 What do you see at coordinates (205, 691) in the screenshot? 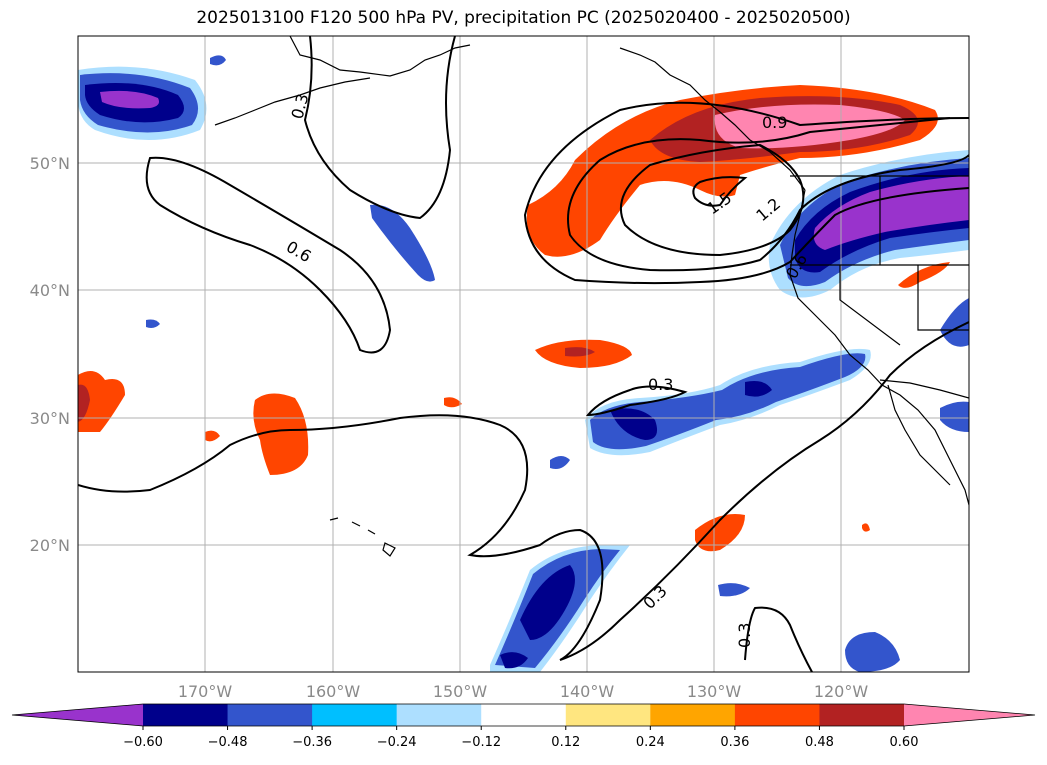
I see `lon-label-170w: 170°W` at bounding box center [205, 691].